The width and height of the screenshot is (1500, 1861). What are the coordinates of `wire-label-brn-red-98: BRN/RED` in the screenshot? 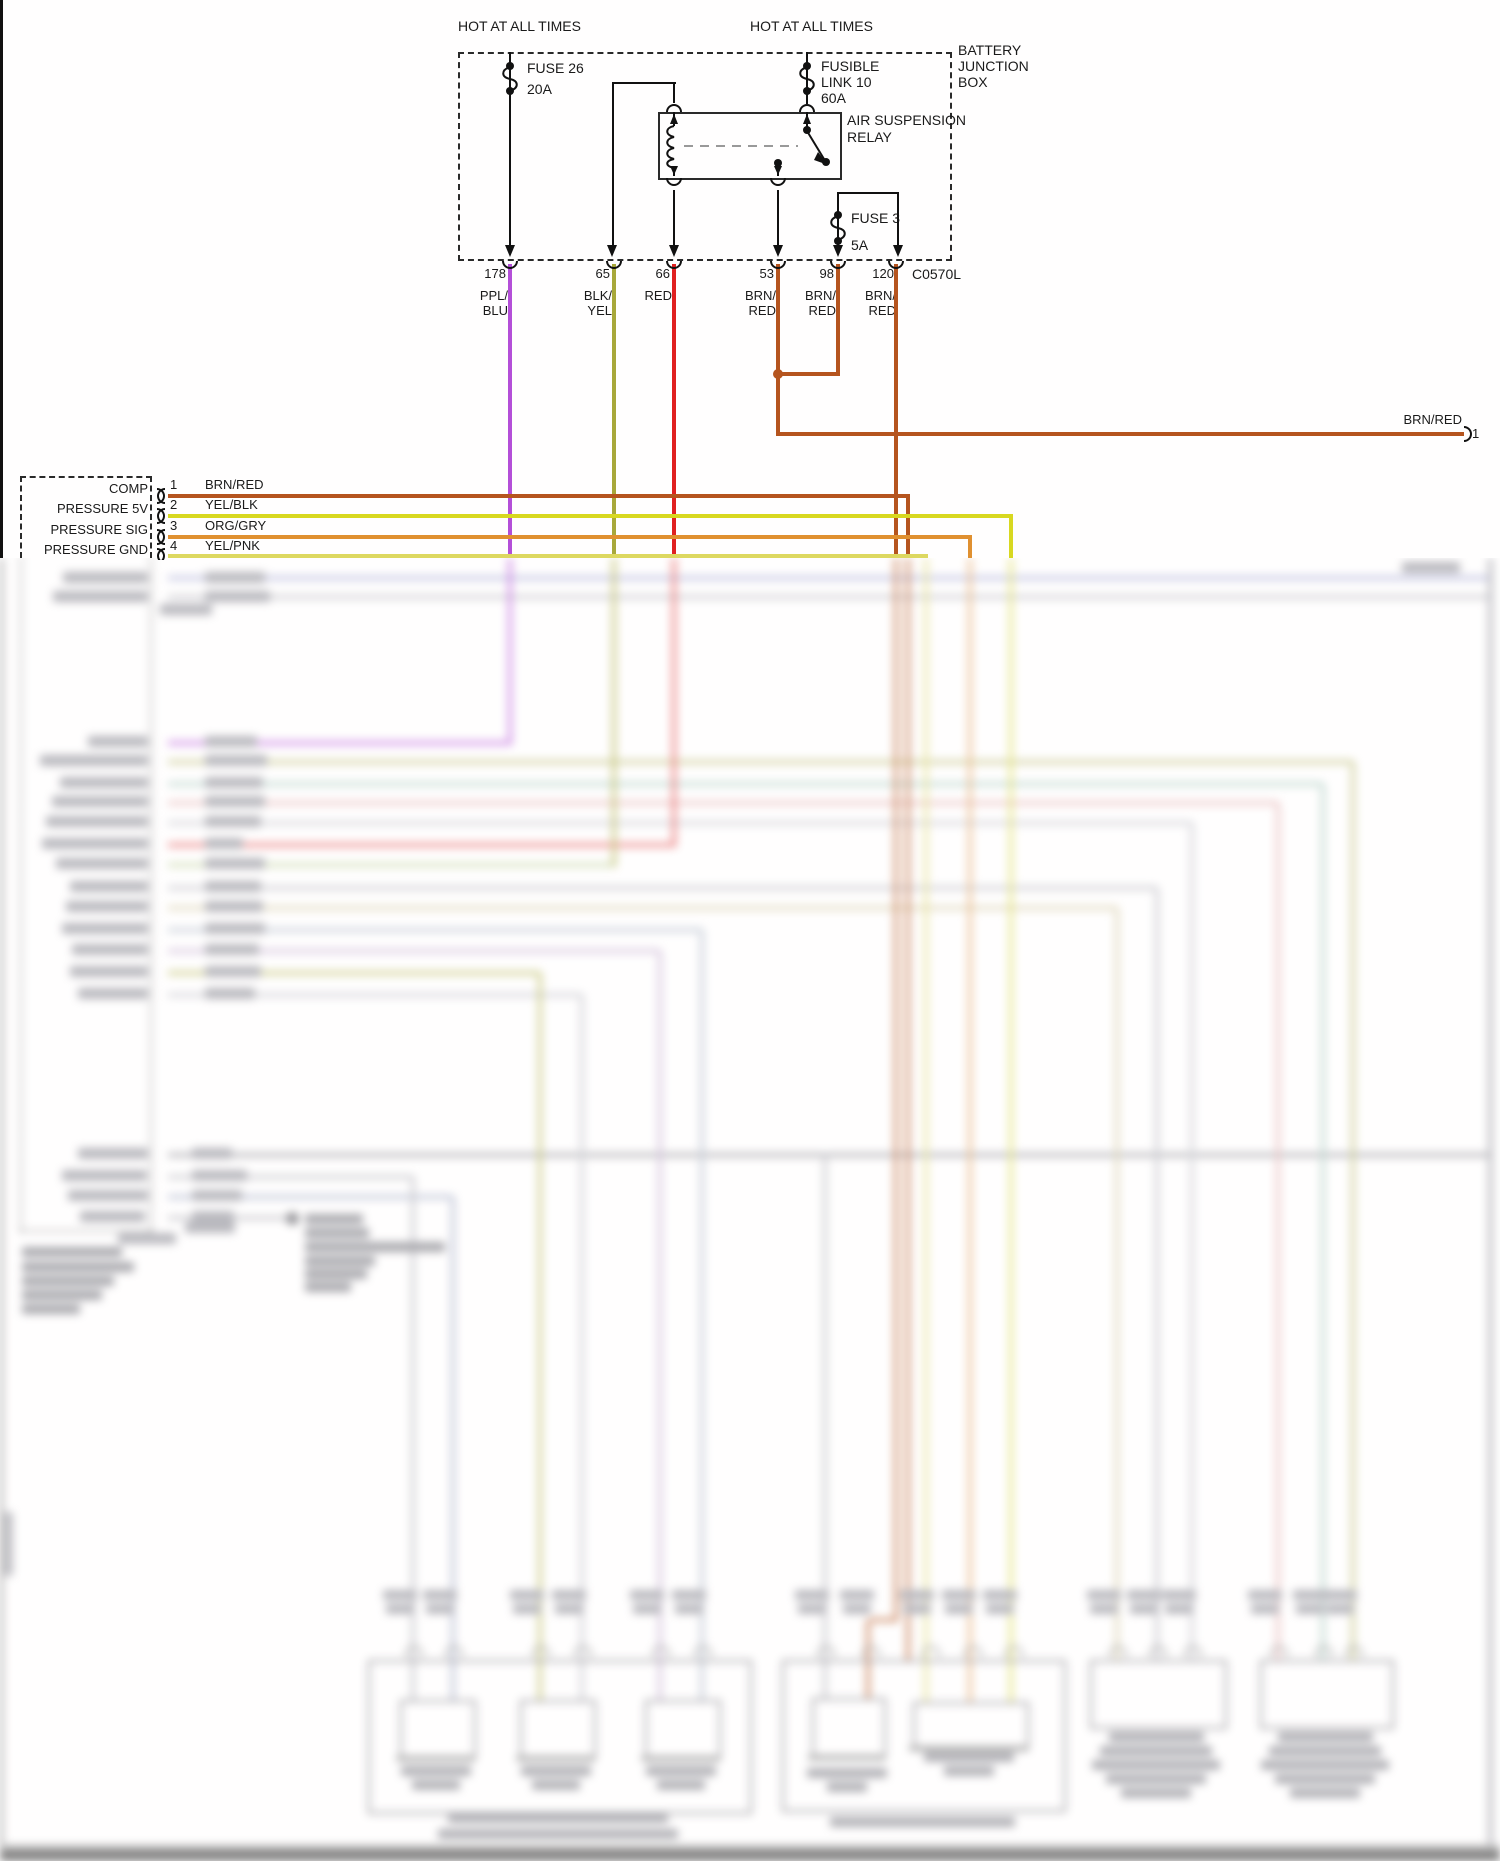 It's located at (820, 303).